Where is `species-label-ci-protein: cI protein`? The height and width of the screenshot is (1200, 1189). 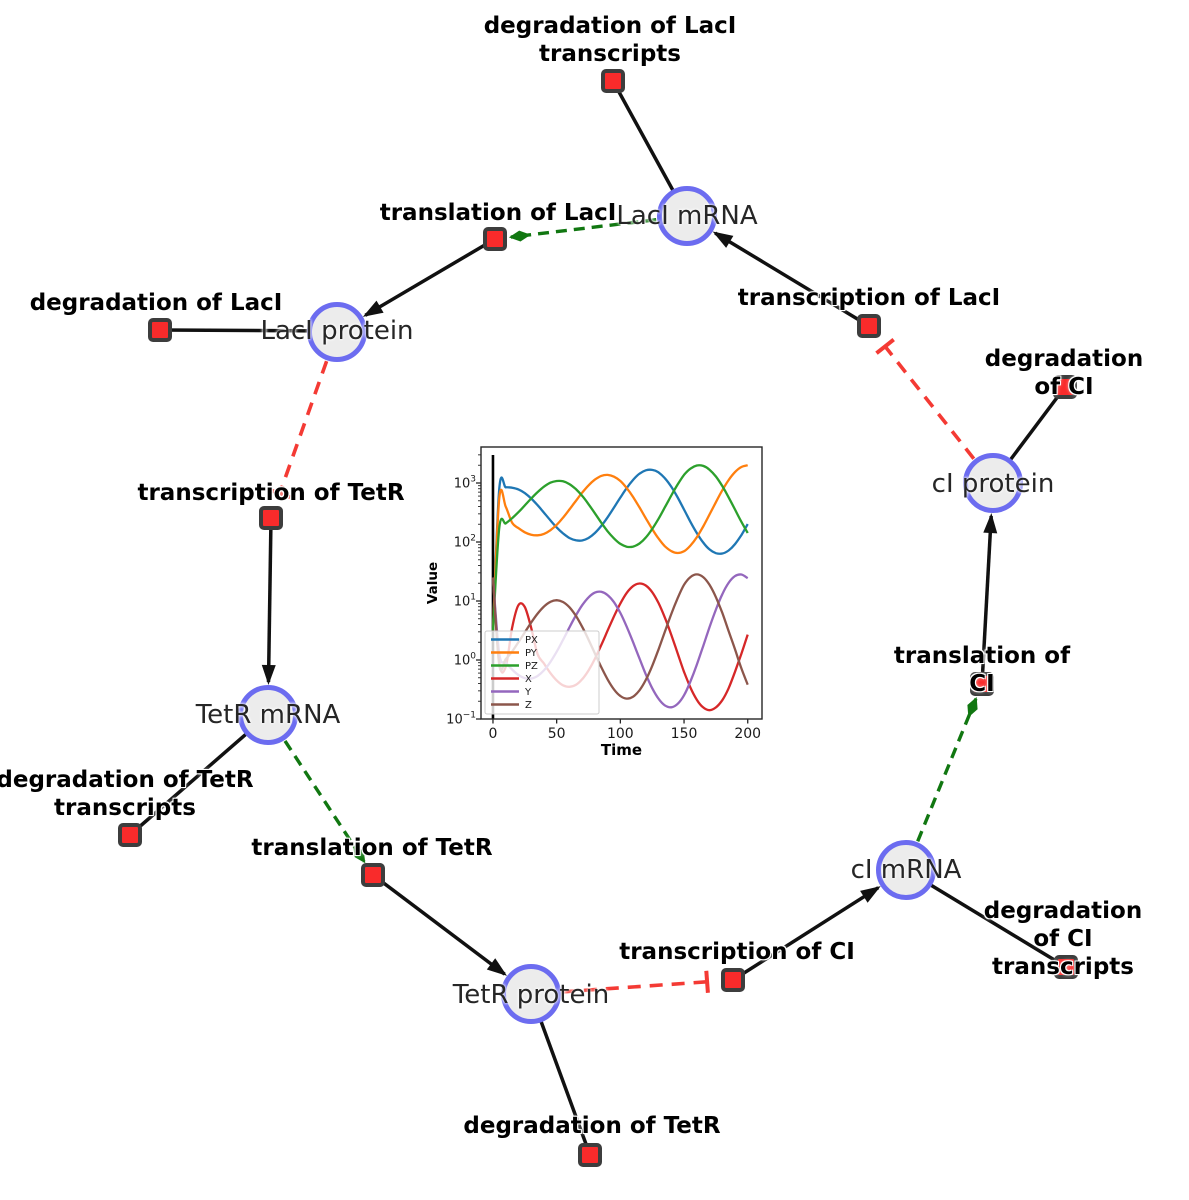
species-label-ci-protein: cI protein is located at coordinates (993, 484).